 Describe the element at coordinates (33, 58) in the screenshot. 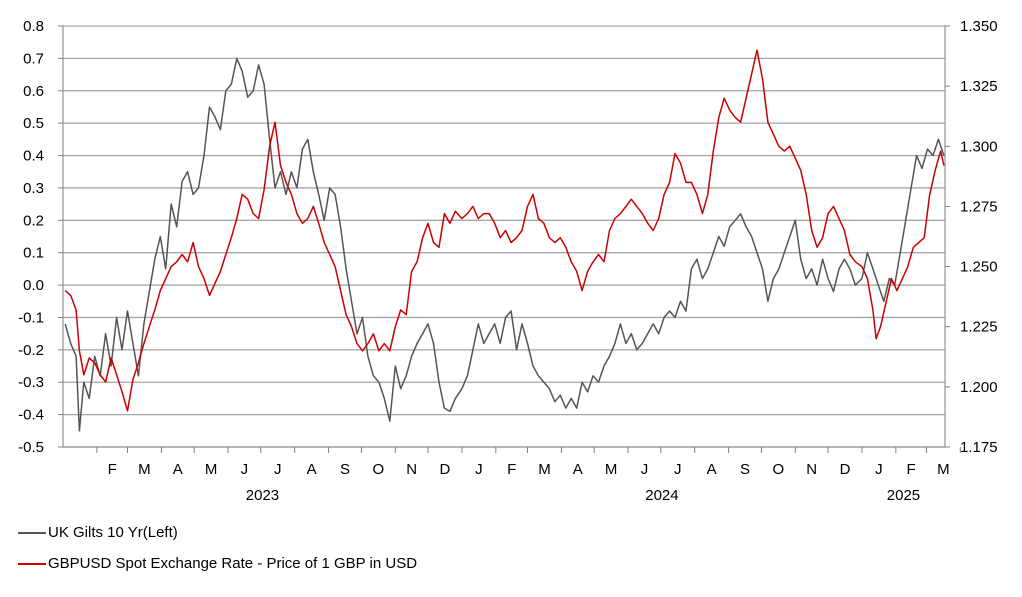

I see `left-tick-label: 0.7` at that location.